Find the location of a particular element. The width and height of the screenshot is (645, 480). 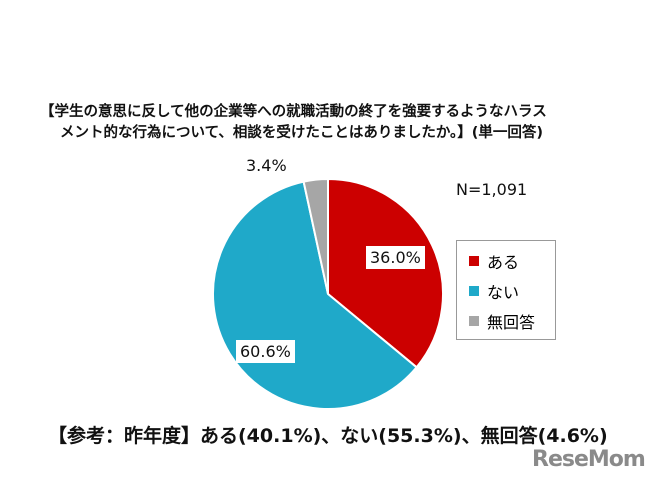

legend: ある ない 無回答 is located at coordinates (506, 290).